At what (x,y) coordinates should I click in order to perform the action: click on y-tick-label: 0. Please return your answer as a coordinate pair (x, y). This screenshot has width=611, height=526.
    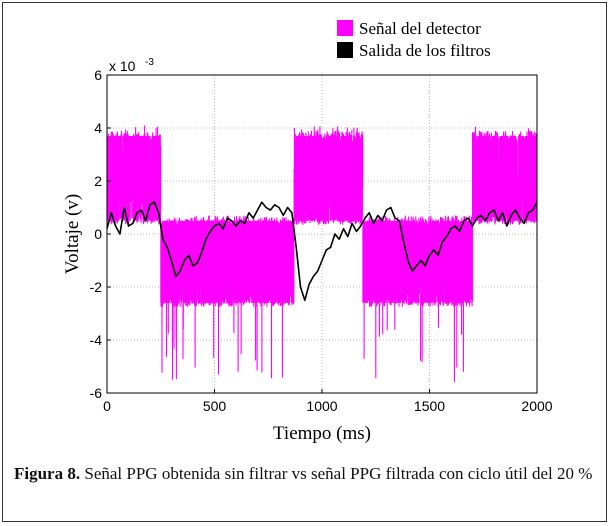
    Looking at the image, I should click on (98, 234).